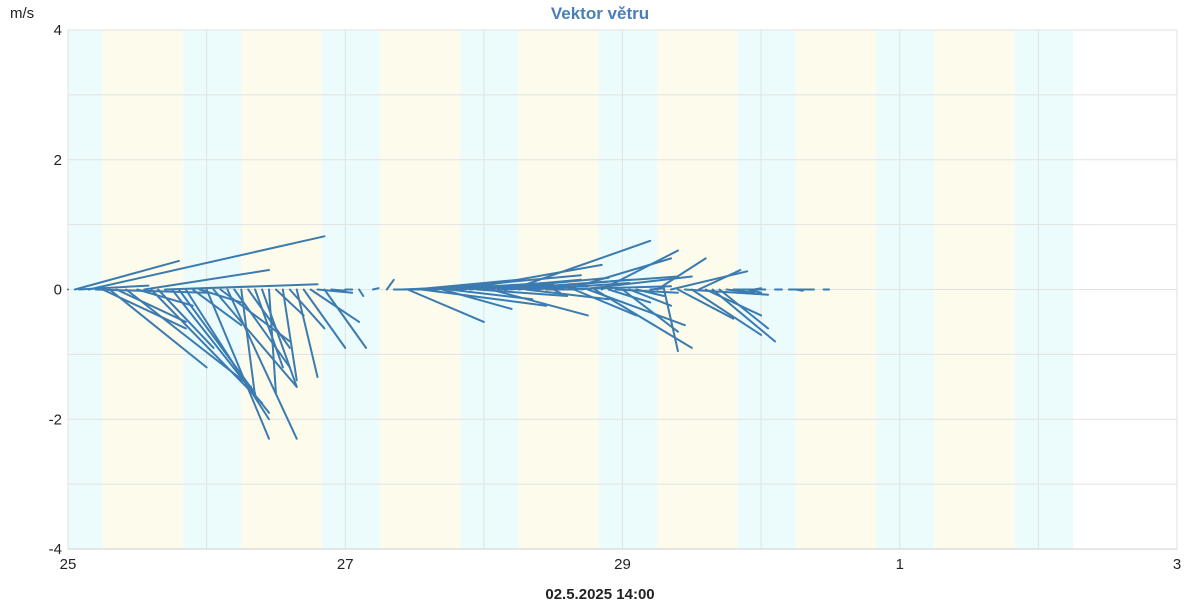 Image resolution: width=1200 pixels, height=605 pixels. I want to click on y-tick-label: -4, so click(55, 549).